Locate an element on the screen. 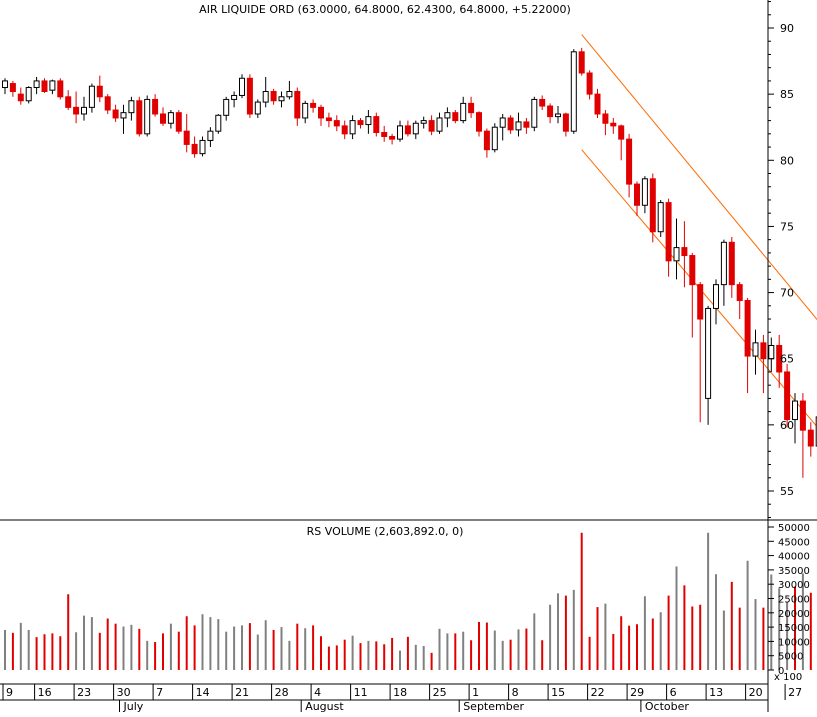 The height and width of the screenshot is (717, 817). day-label: 8 is located at coordinates (515, 692).